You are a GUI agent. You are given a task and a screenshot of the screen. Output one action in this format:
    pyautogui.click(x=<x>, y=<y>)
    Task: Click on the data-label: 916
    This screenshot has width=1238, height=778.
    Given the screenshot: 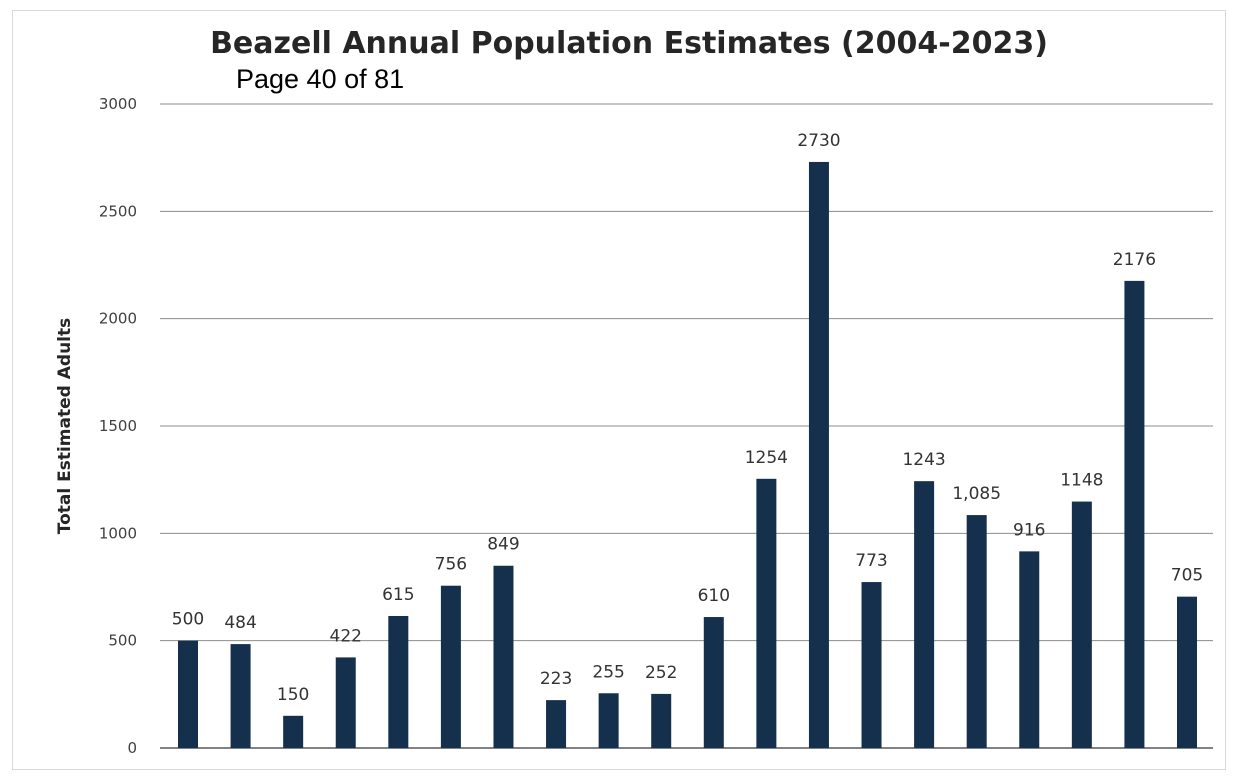 What is the action you would take?
    pyautogui.click(x=1029, y=530)
    